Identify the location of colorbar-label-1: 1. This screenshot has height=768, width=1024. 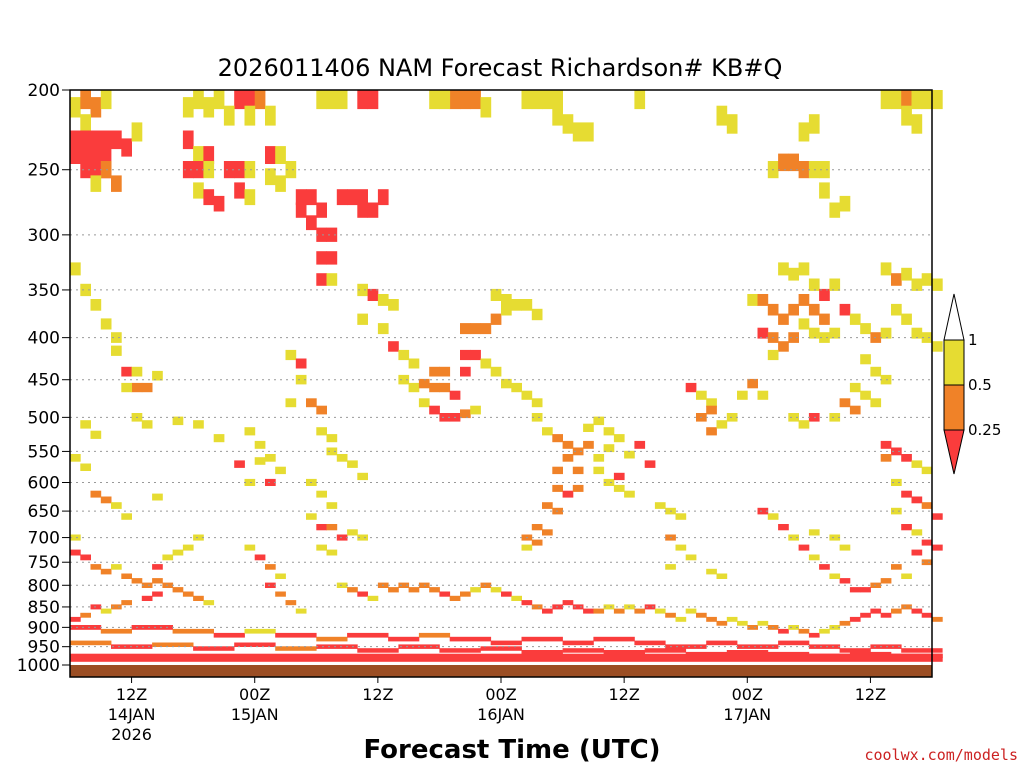
(973, 340).